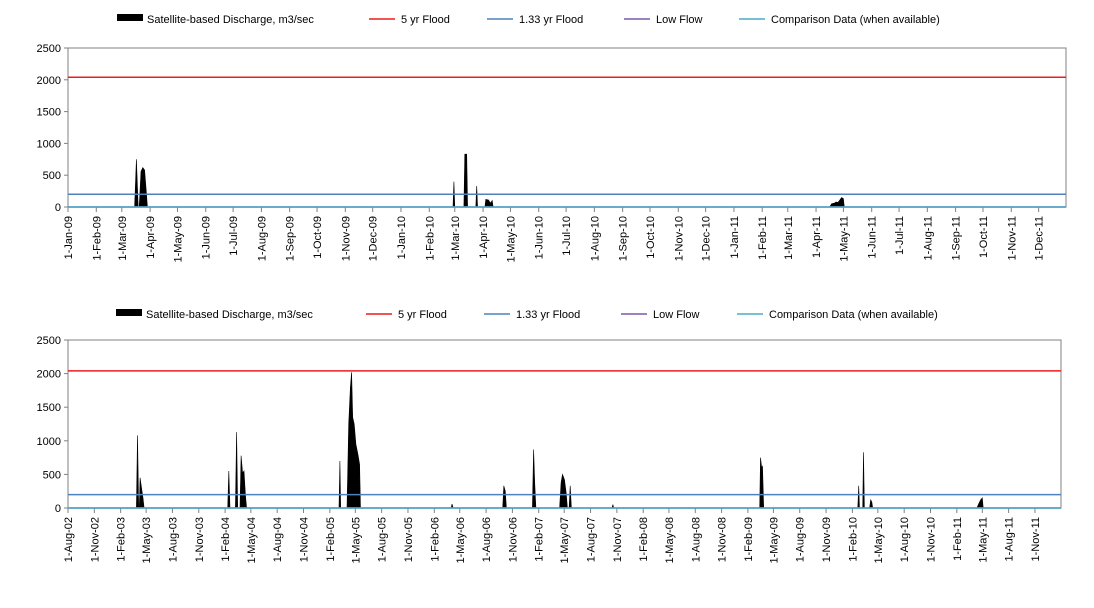 The width and height of the screenshot is (1094, 608). What do you see at coordinates (49, 81) in the screenshot?
I see `y-tick-label: 2000` at bounding box center [49, 81].